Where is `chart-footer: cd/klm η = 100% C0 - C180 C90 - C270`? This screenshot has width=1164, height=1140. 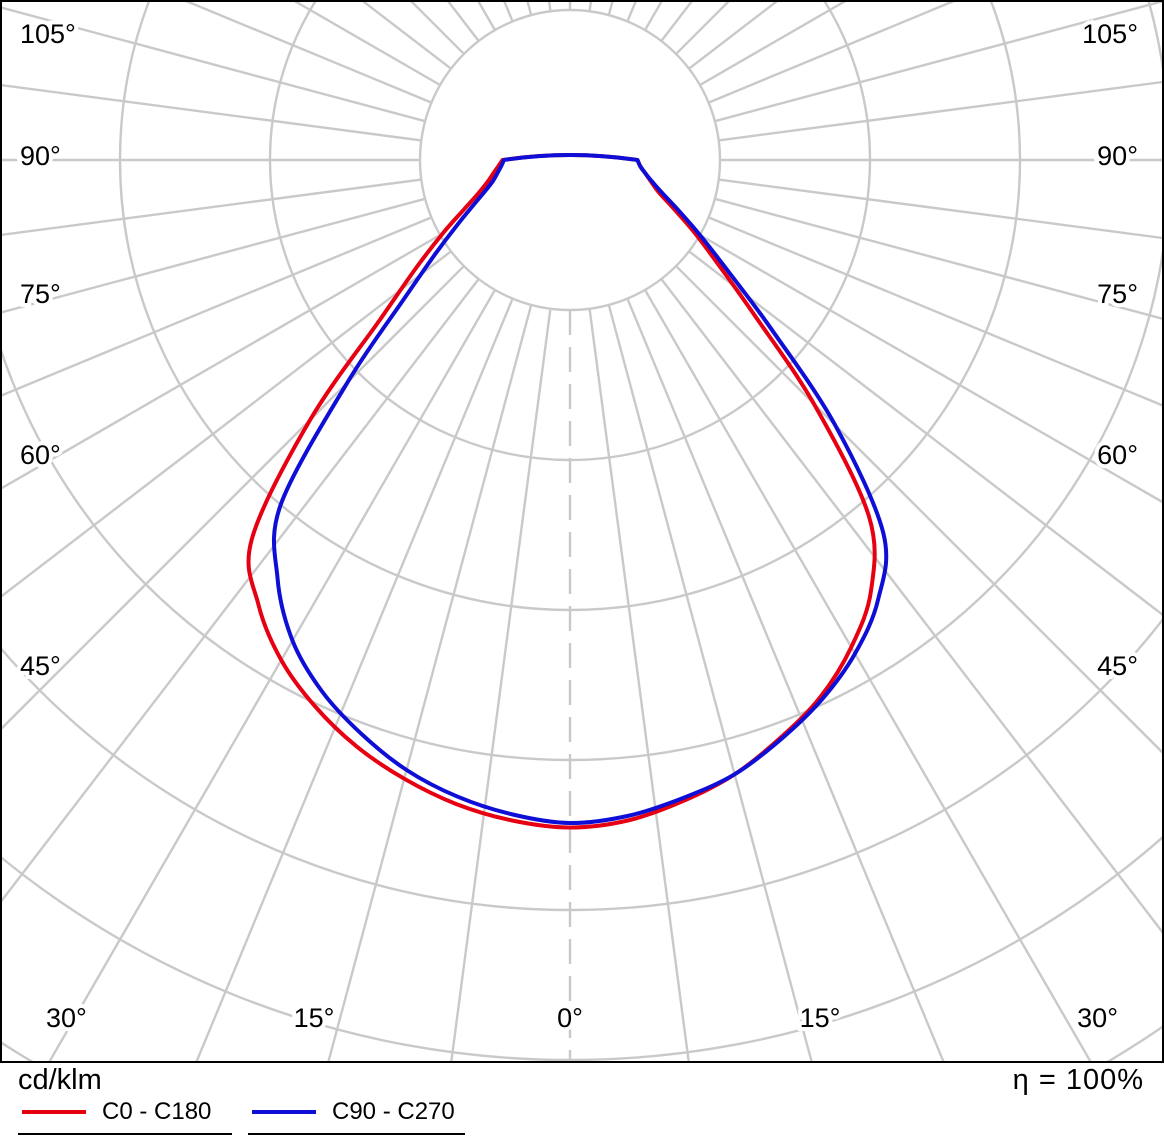 chart-footer: cd/klm η = 100% C0 - C180 C90 - C270 is located at coordinates (582, 1101).